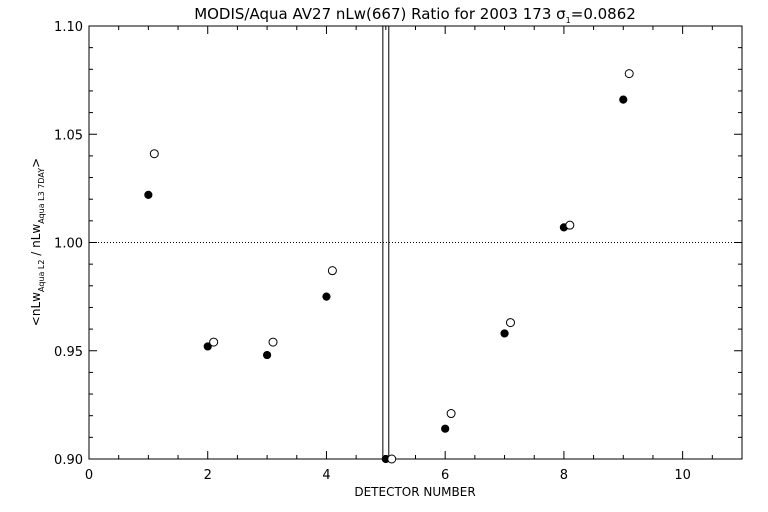 The image size is (768, 512). What do you see at coordinates (445, 475) in the screenshot?
I see `x-tick-label: 6` at bounding box center [445, 475].